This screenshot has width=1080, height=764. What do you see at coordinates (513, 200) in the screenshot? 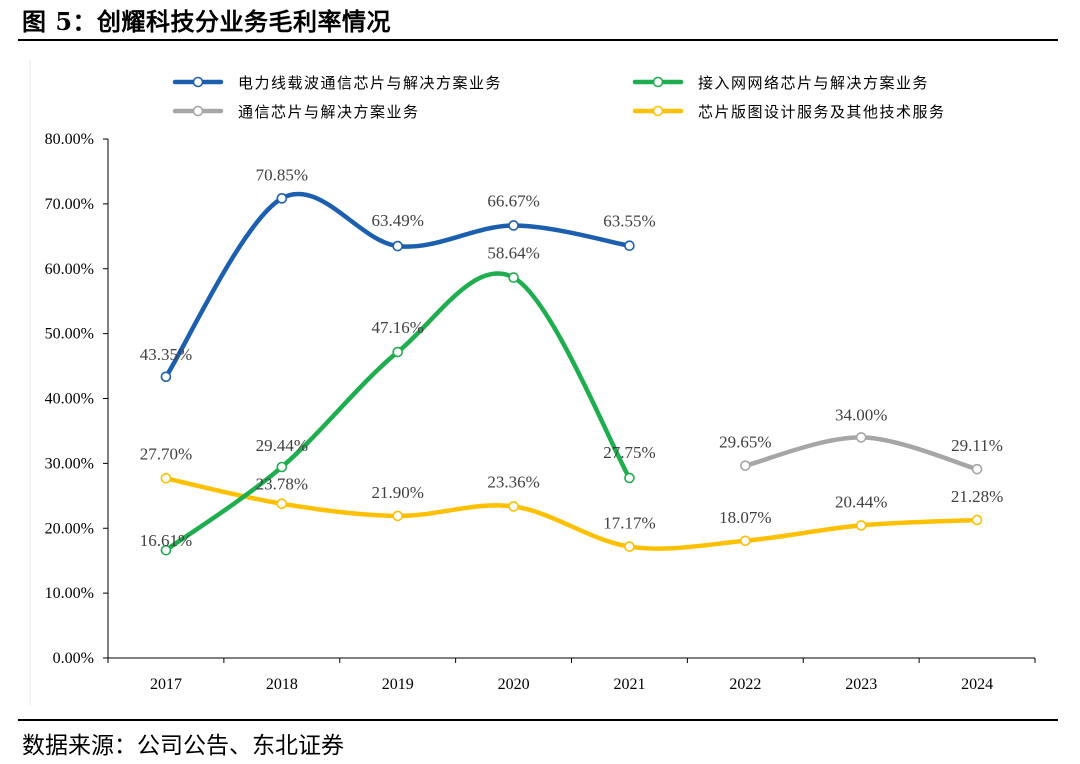
I see `data-label-plc: 66.67%` at bounding box center [513, 200].